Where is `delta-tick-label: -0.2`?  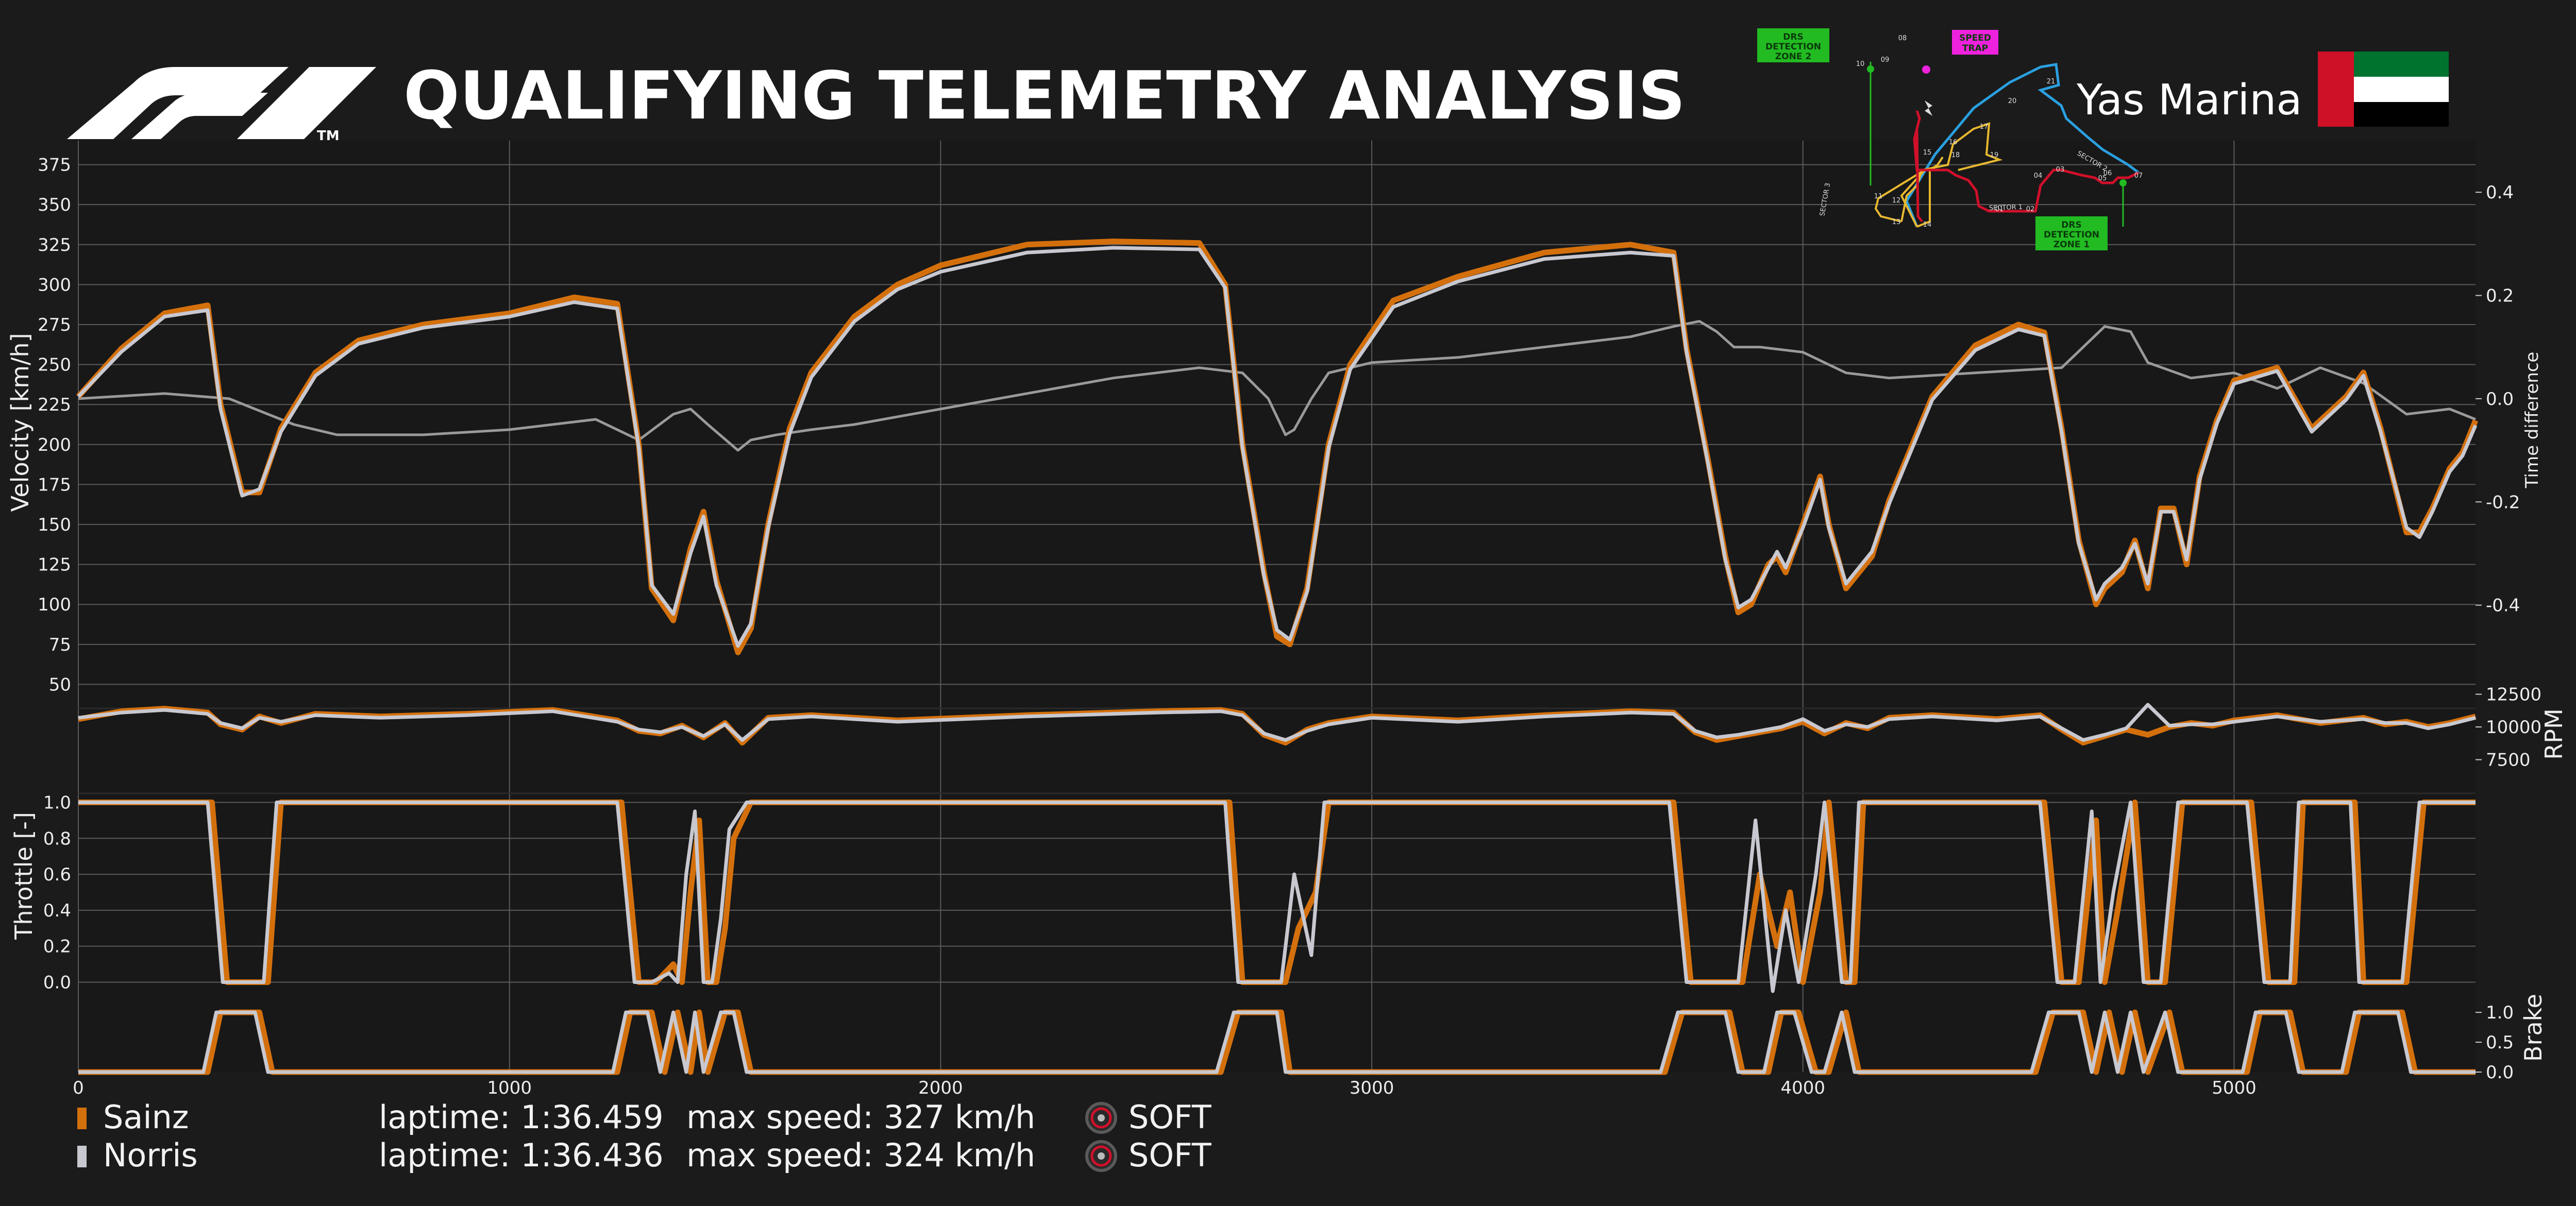
delta-tick-label: -0.2 is located at coordinates (2503, 502).